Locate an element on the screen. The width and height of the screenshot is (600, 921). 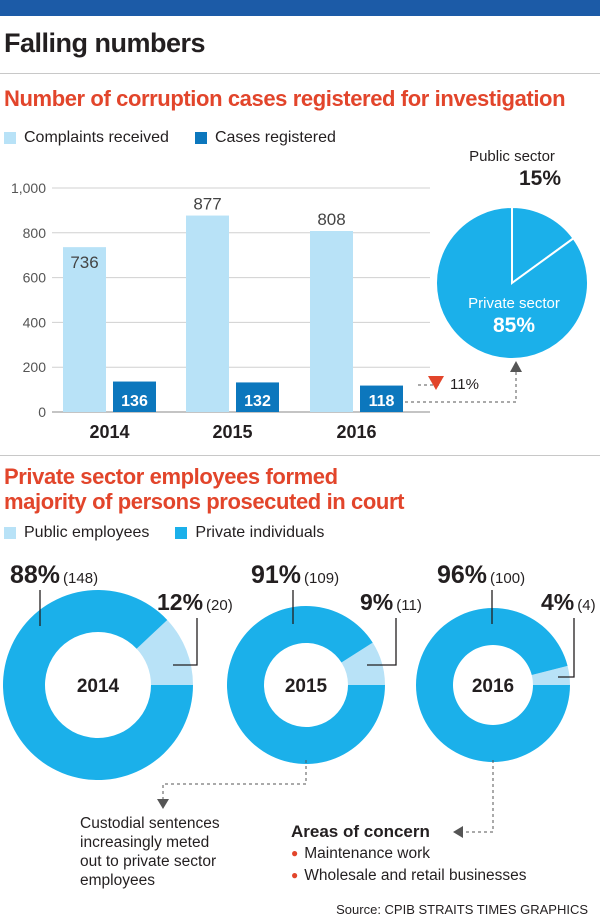
legend-public-employees: Public employees is located at coordinates (76, 533).